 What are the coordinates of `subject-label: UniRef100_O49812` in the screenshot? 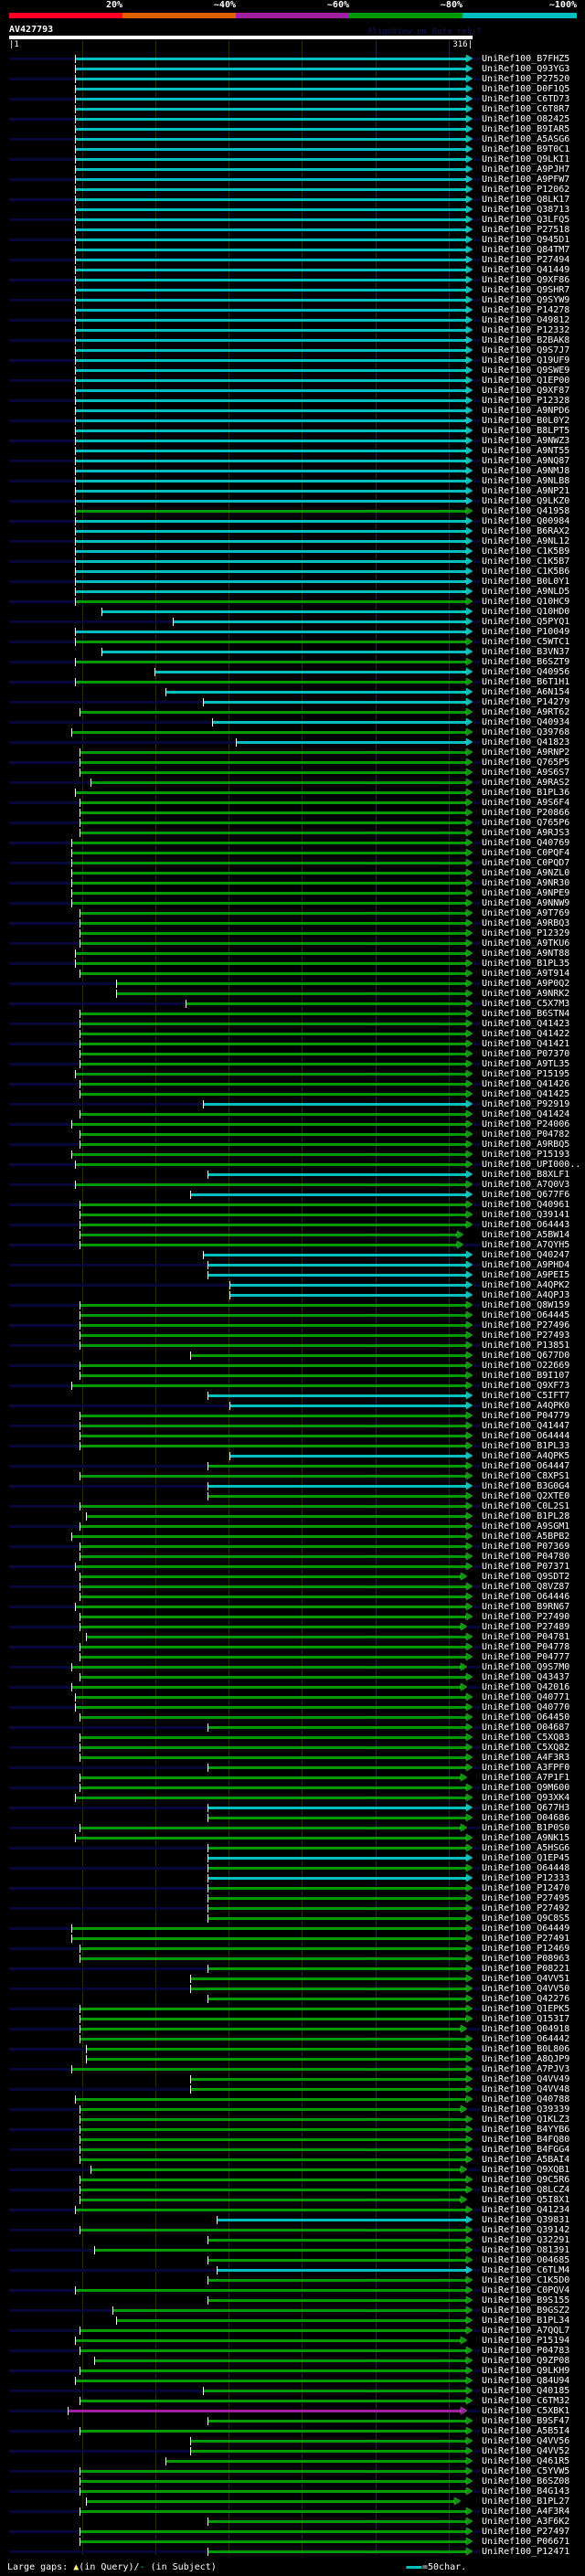 It's located at (526, 320).